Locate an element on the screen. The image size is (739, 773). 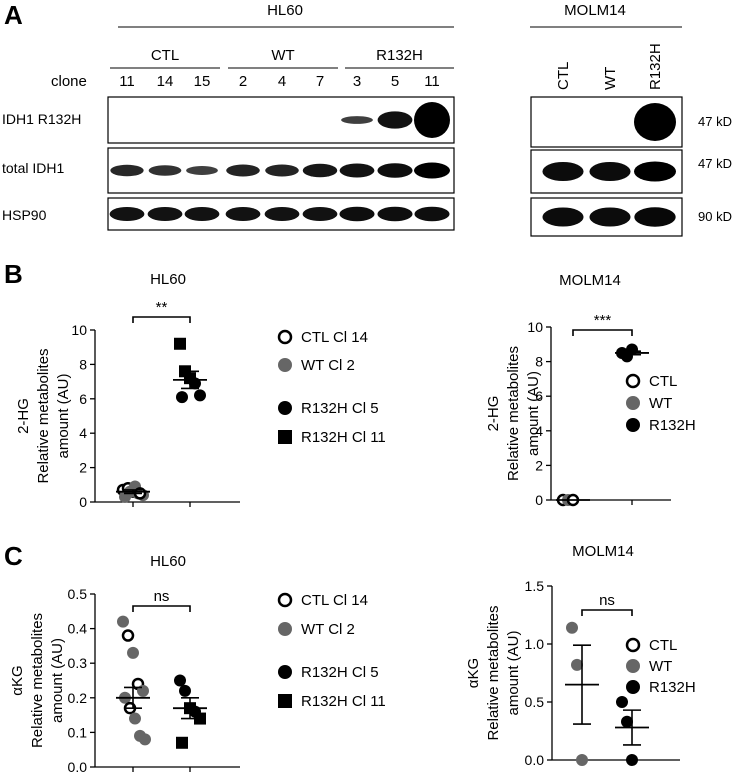
y-axis-label: 2-HG is located at coordinates (23, 416).